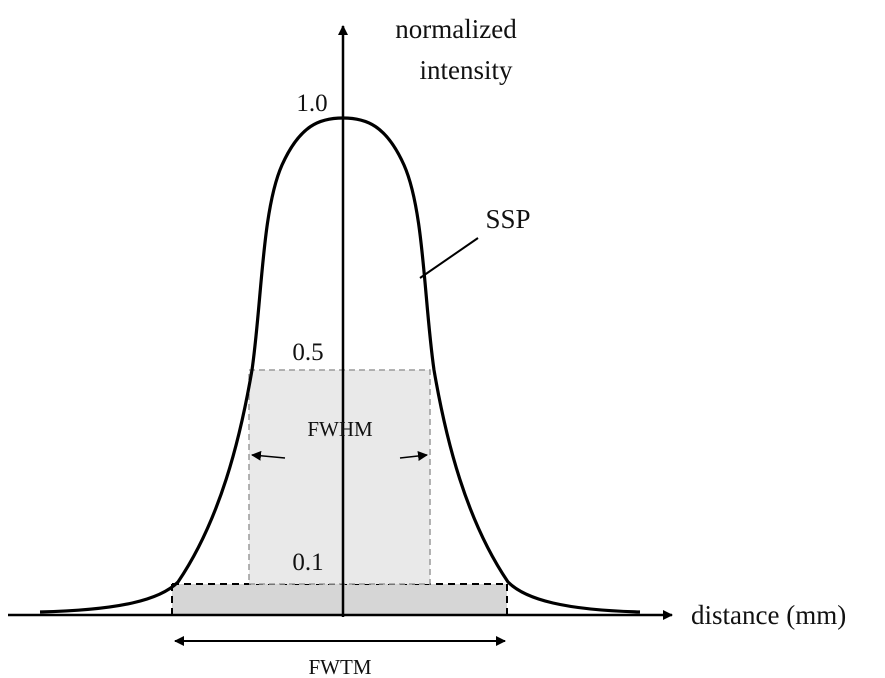 The height and width of the screenshot is (678, 885). What do you see at coordinates (340, 429) in the screenshot?
I see `fwhm-label: FWHM` at bounding box center [340, 429].